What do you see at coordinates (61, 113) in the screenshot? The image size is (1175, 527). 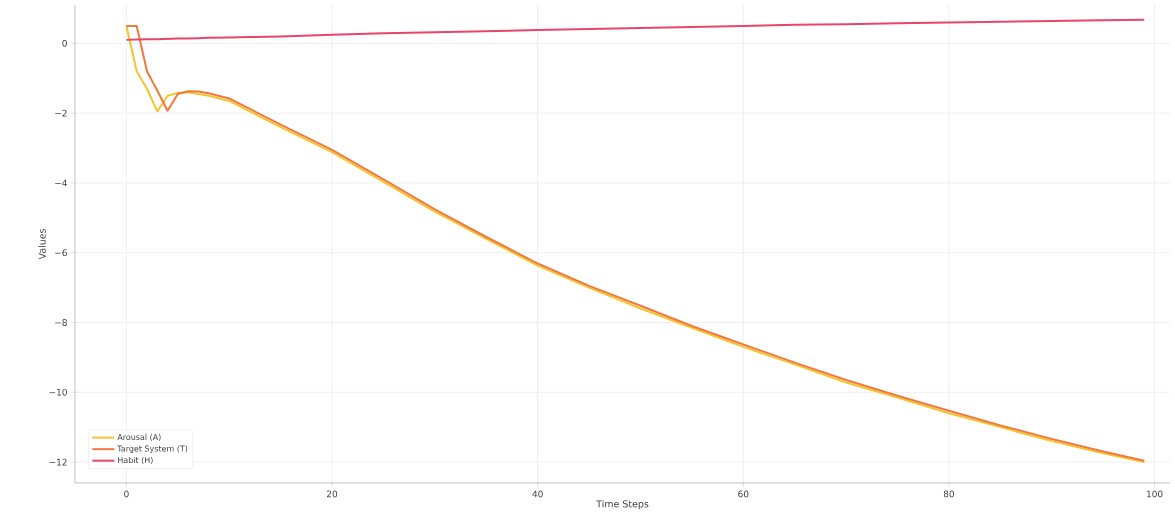 I see `y-tick-label: −2` at bounding box center [61, 113].